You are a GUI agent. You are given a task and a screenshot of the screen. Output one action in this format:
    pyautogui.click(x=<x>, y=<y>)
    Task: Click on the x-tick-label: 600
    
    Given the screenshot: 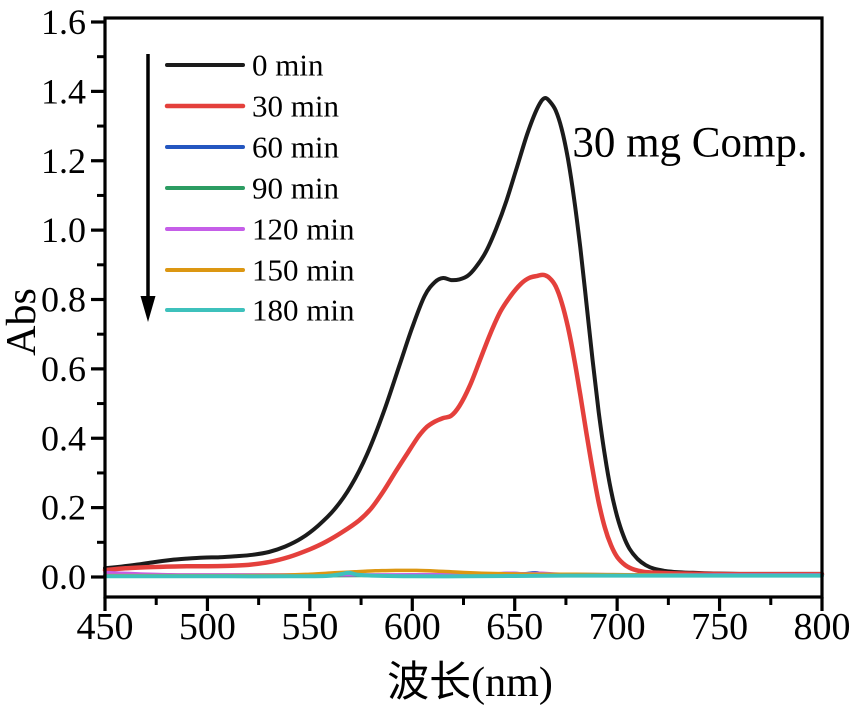 What is the action you would take?
    pyautogui.click(x=412, y=627)
    